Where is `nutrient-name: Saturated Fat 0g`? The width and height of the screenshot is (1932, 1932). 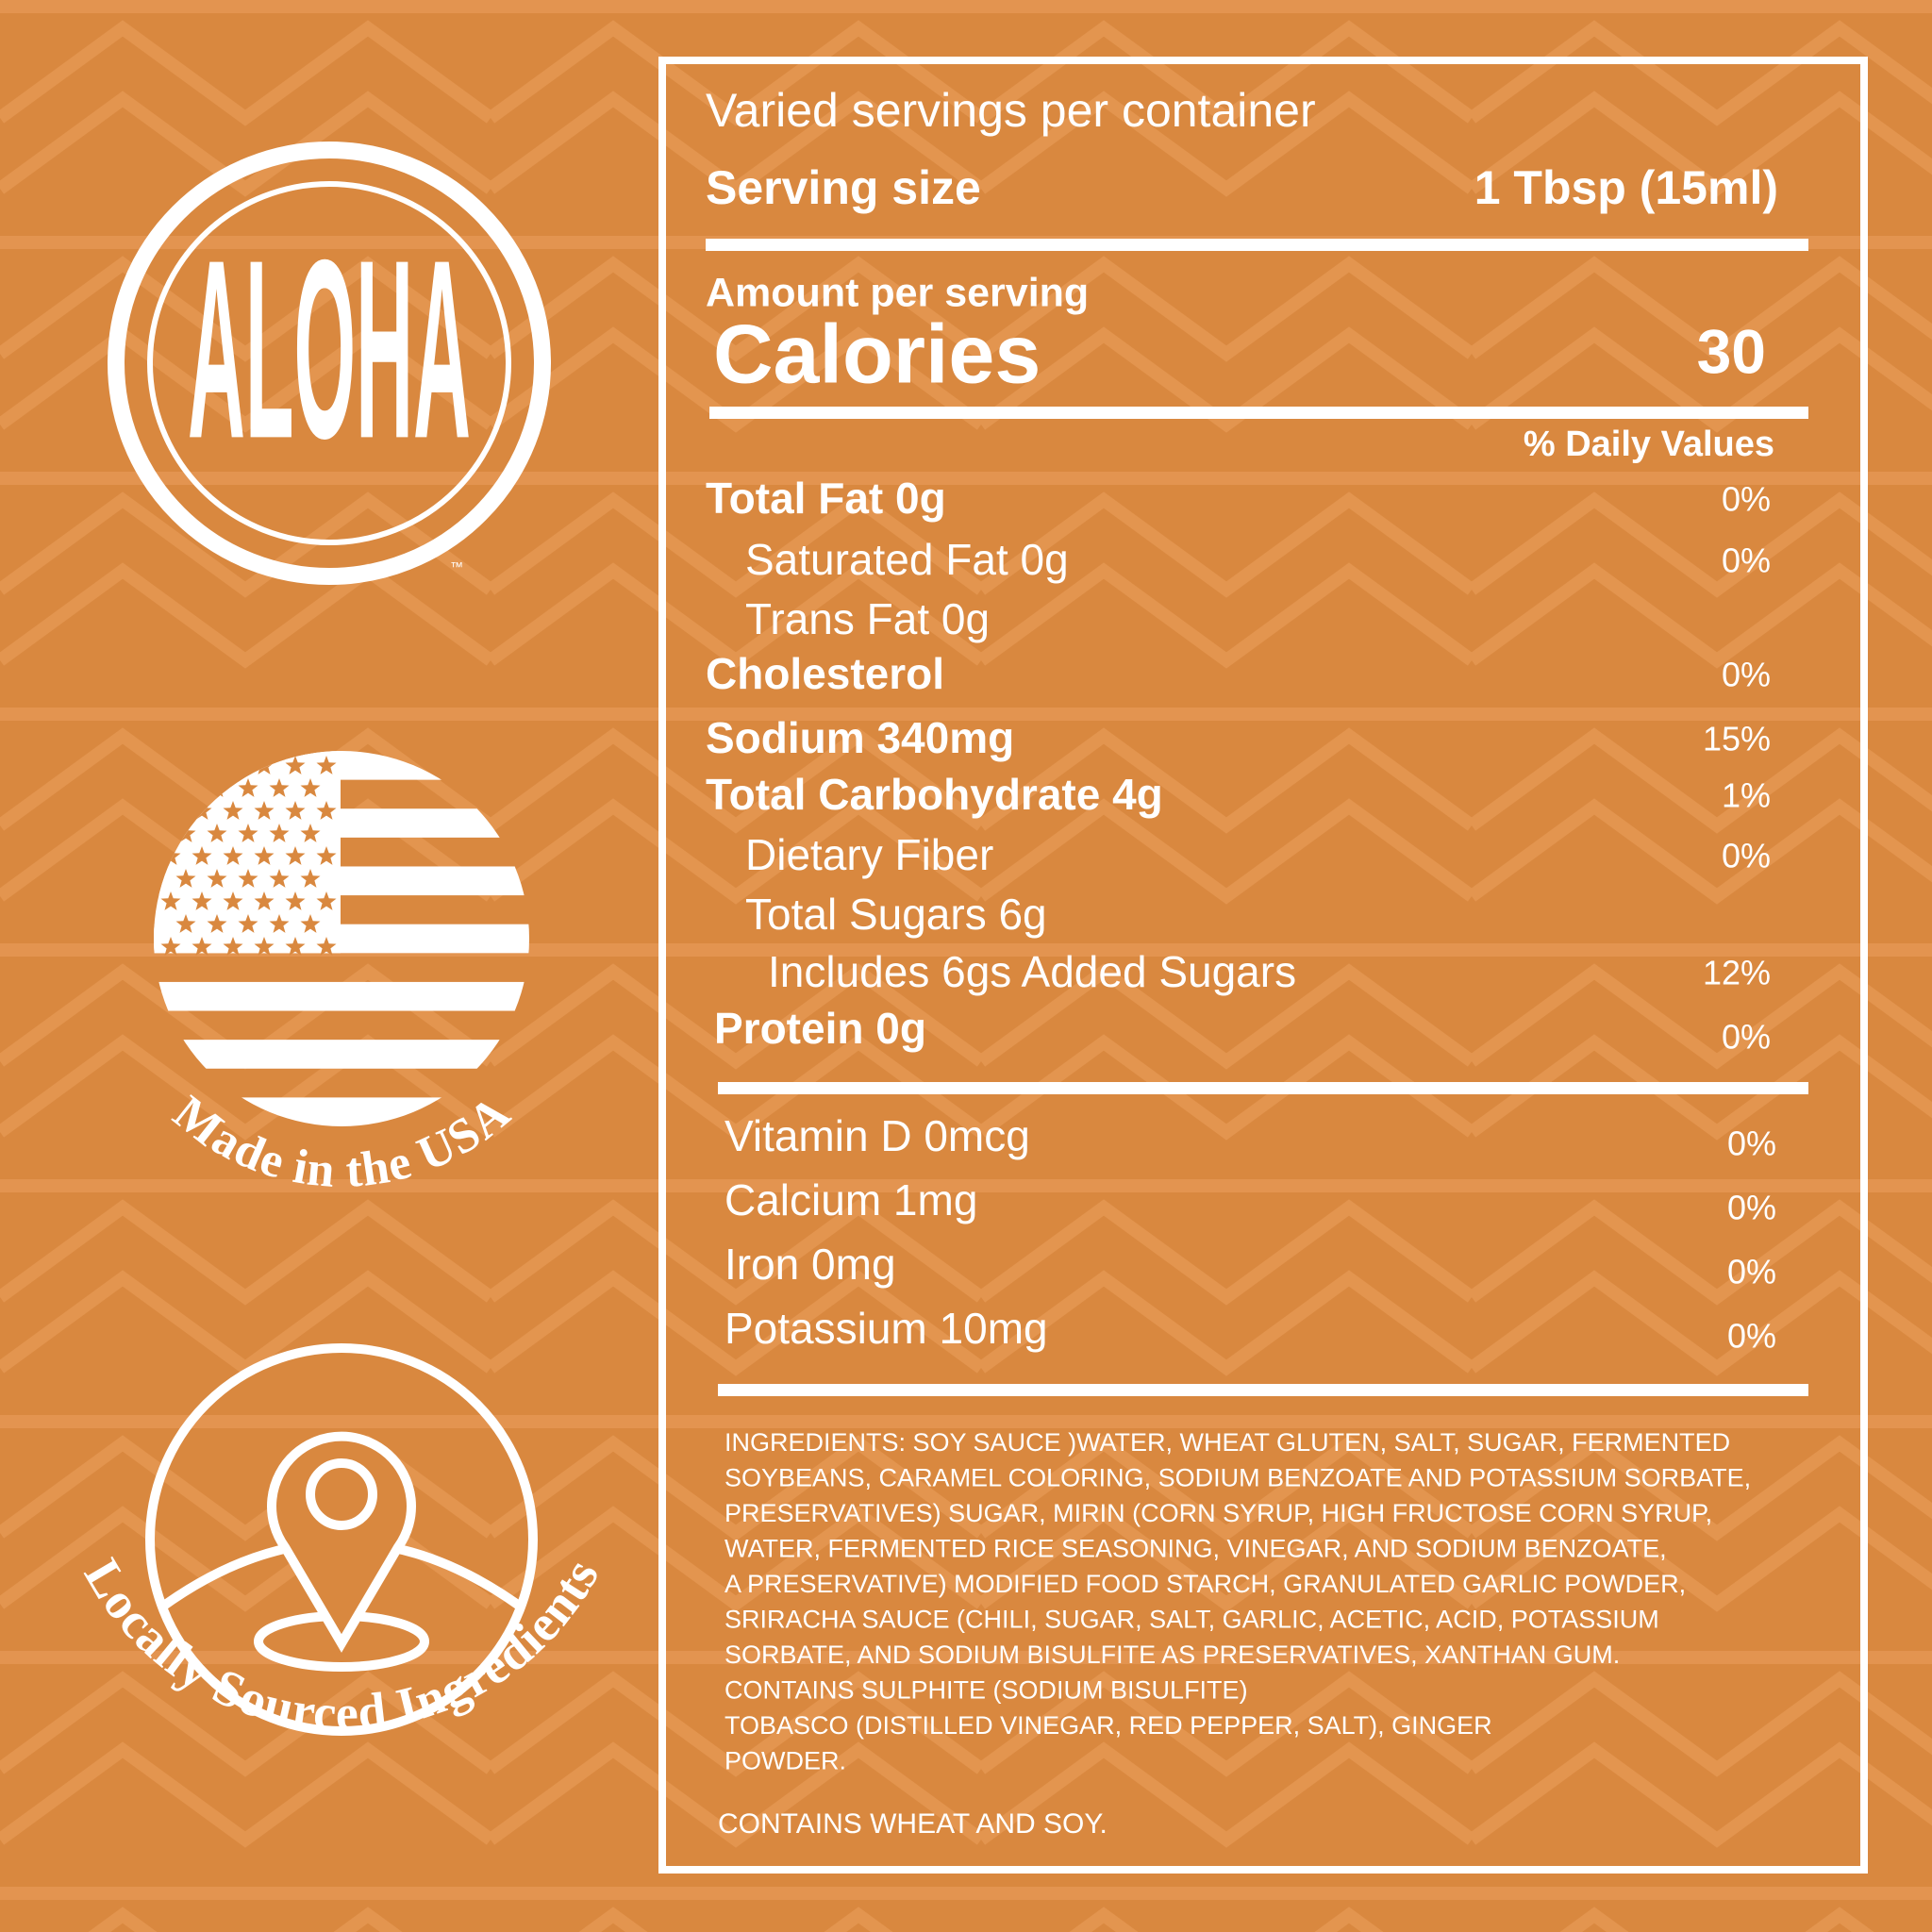 nutrient-name: Saturated Fat 0g is located at coordinates (907, 560).